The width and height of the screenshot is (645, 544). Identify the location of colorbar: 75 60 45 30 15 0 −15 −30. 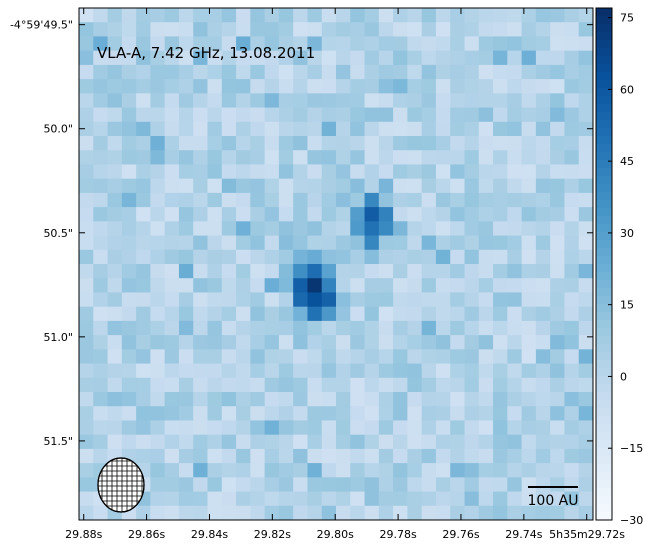
(619, 267).